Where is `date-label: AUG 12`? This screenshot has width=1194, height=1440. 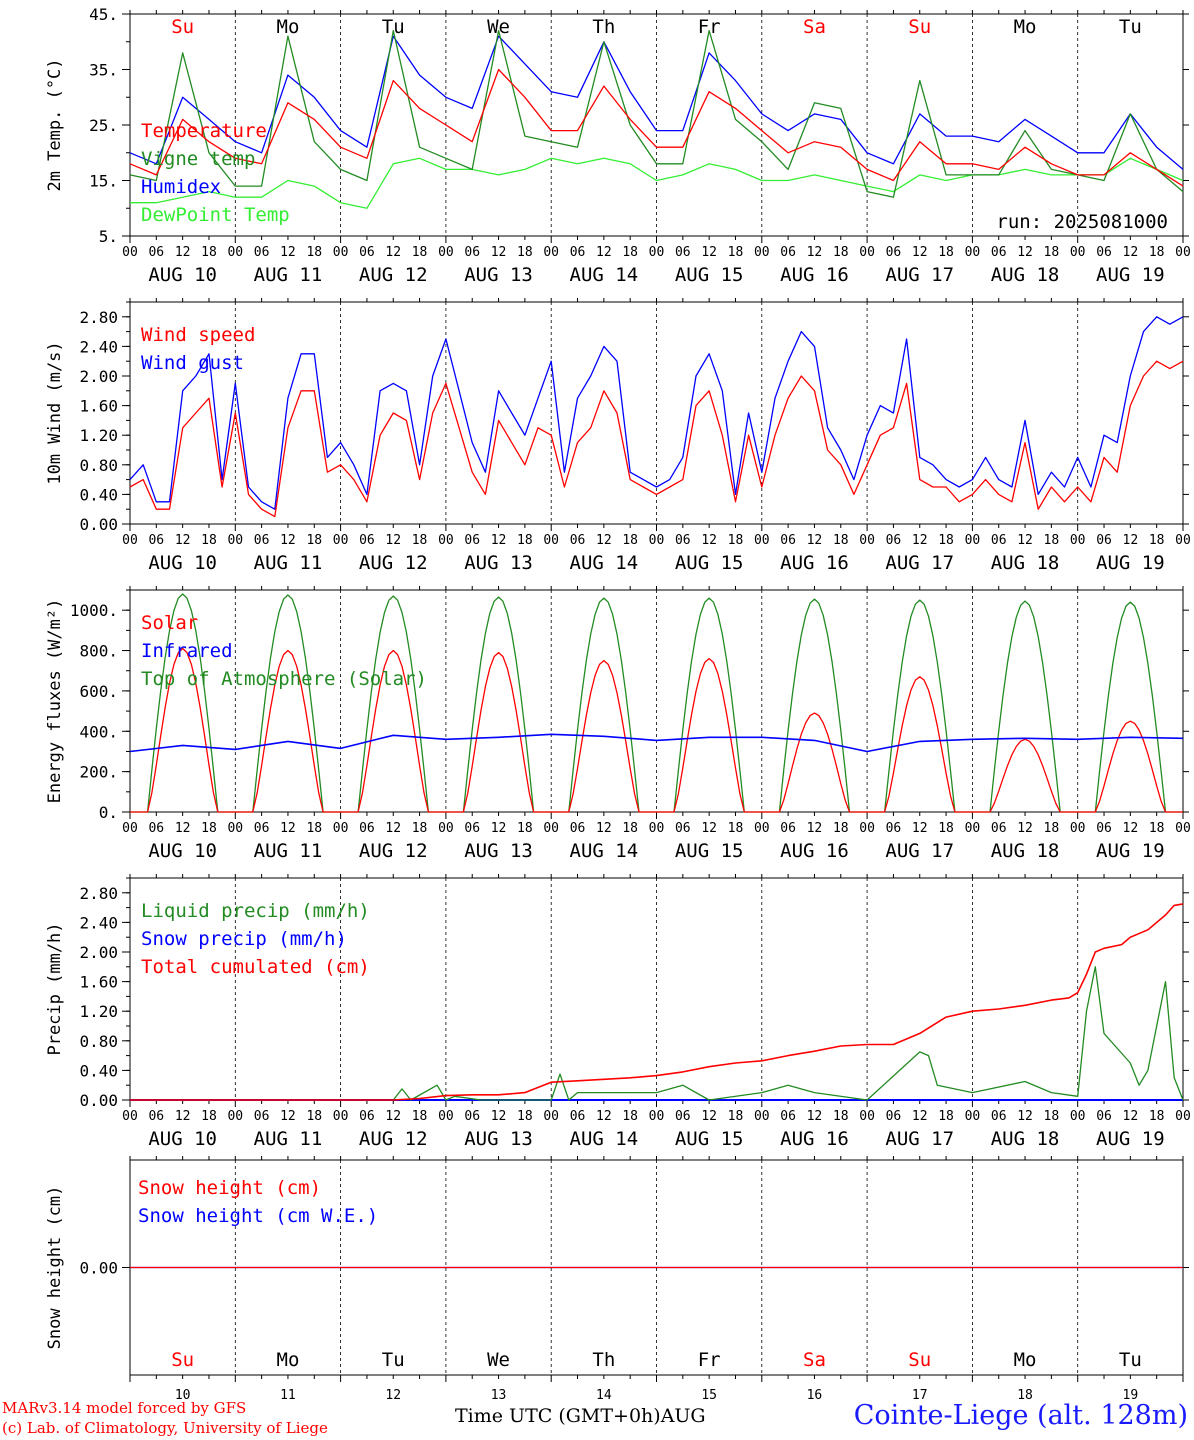
date-label: AUG 12 is located at coordinates (393, 851).